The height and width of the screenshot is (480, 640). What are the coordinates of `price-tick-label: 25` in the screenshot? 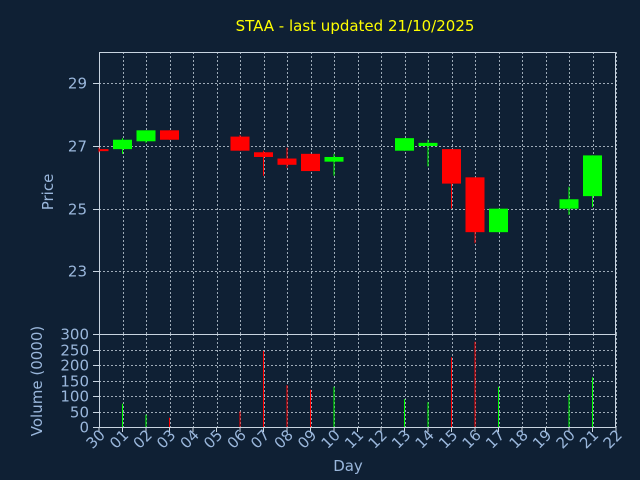 It's located at (77, 210).